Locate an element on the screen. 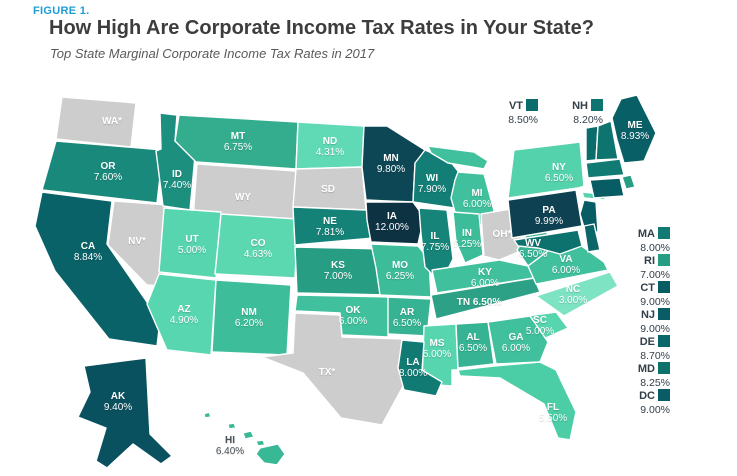 This screenshot has width=737, height=476. svg-text: TX* is located at coordinates (327, 372).